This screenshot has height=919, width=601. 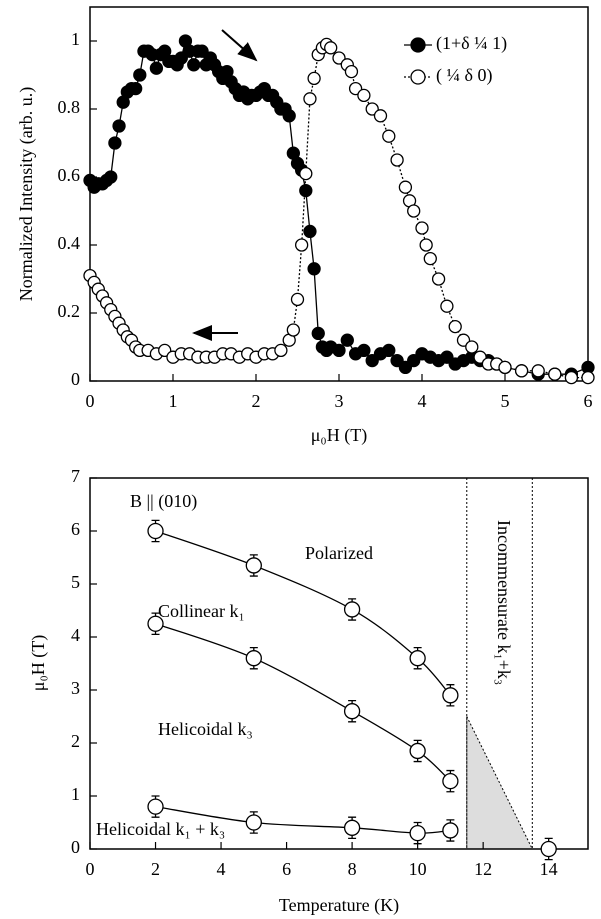 I want to click on x-tick-label: 12, so click(x=483, y=869).